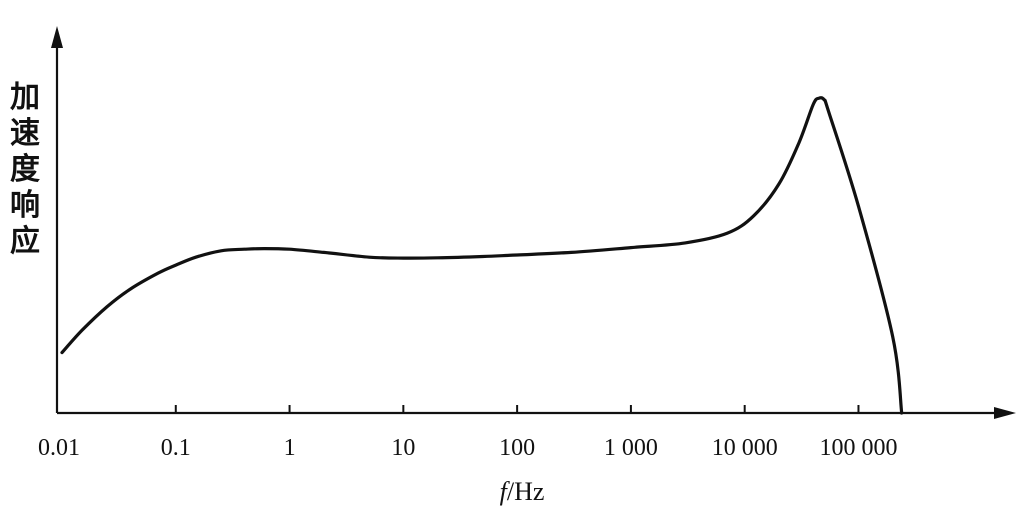 The image size is (1025, 516). I want to click on x-axis-ticks, so click(517, 409).